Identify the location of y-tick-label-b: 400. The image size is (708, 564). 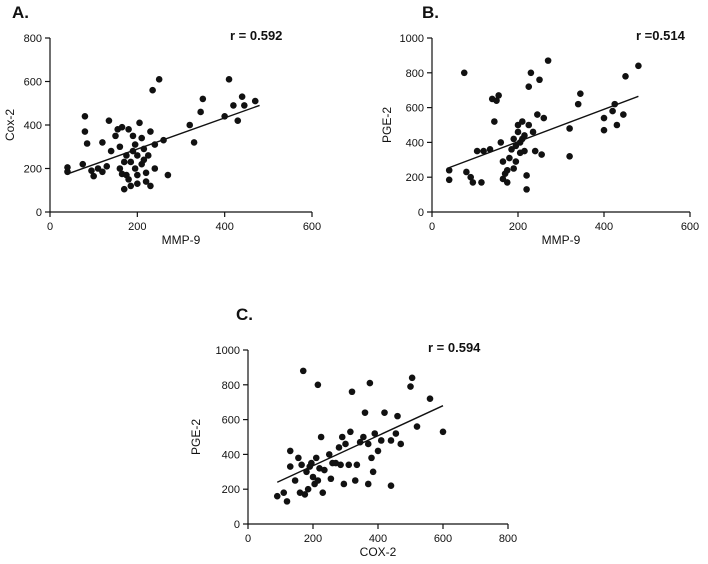
(415, 143).